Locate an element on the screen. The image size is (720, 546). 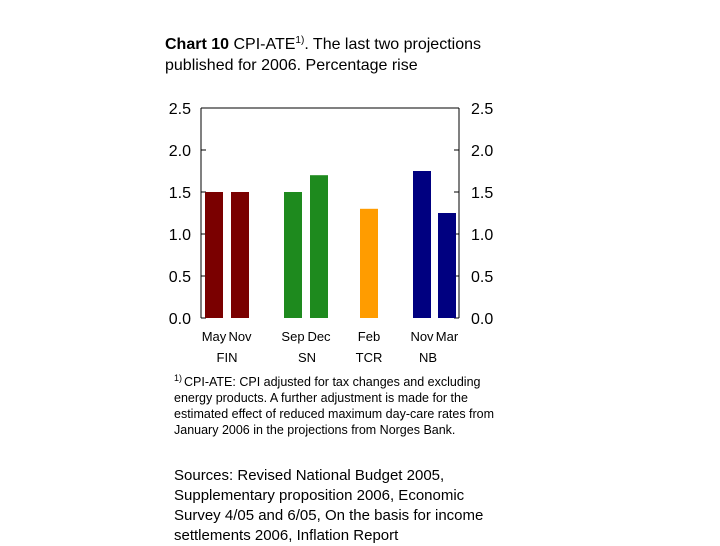
x-group-label: FIN is located at coordinates (227, 357).